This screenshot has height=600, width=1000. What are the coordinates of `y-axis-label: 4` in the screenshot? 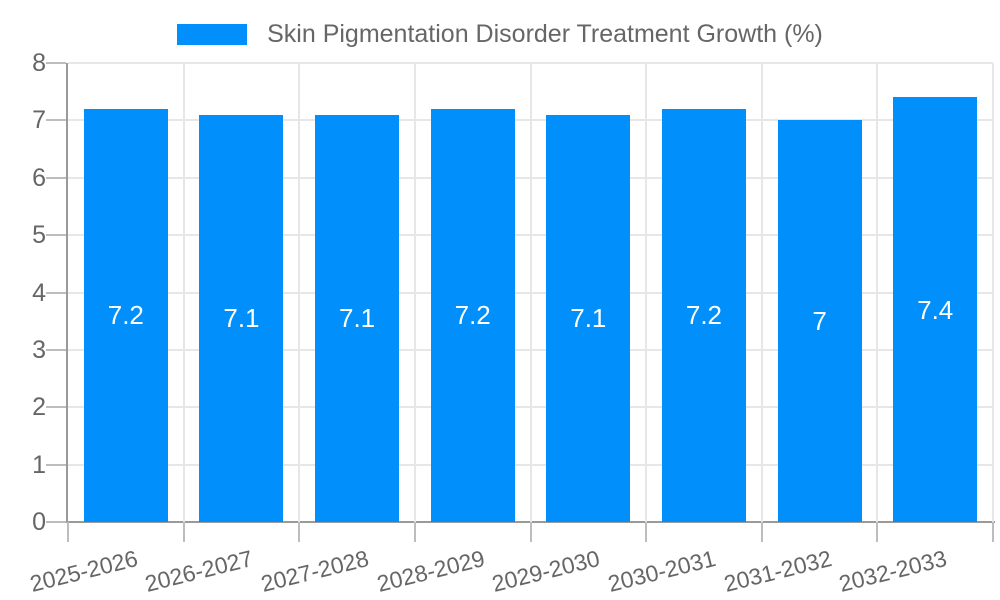 It's located at (39, 292).